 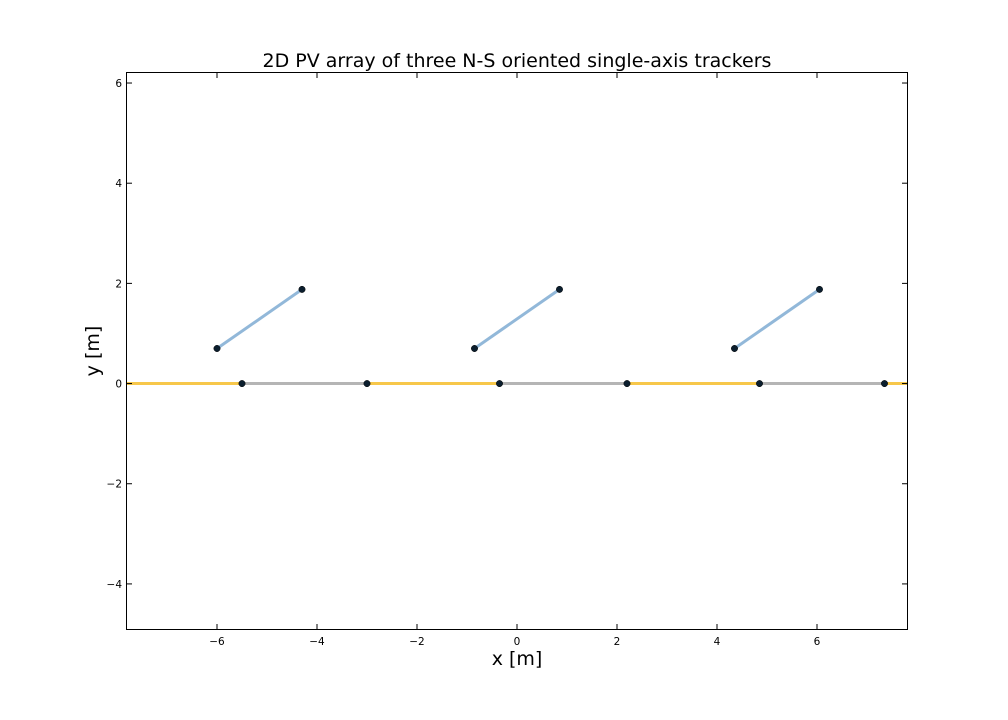 I want to click on x-tick-label: 2, so click(x=617, y=642).